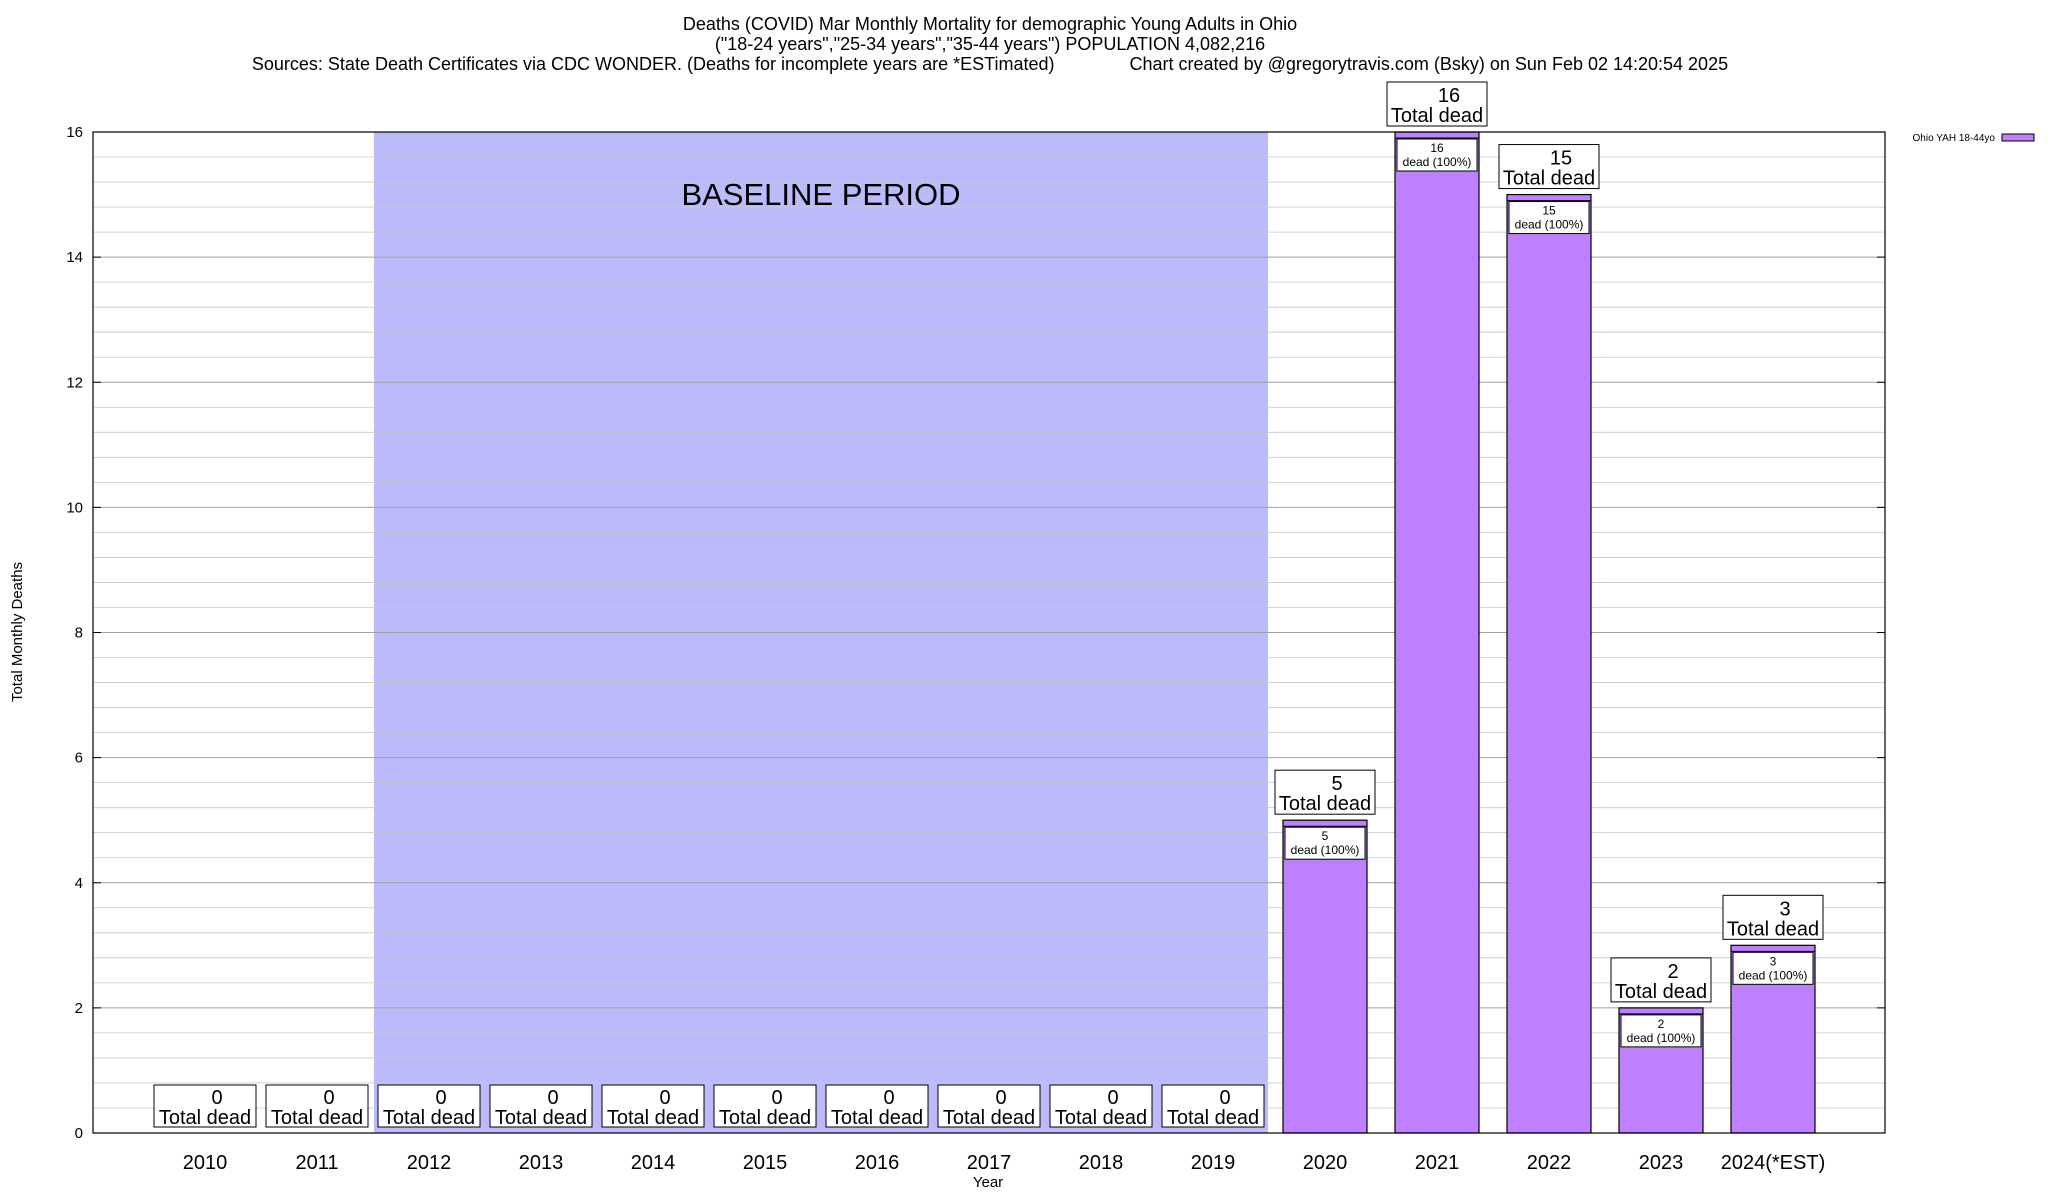 Image resolution: width=2048 pixels, height=1200 pixels. What do you see at coordinates (1549, 211) in the screenshot?
I see `segment-label-value: 15` at bounding box center [1549, 211].